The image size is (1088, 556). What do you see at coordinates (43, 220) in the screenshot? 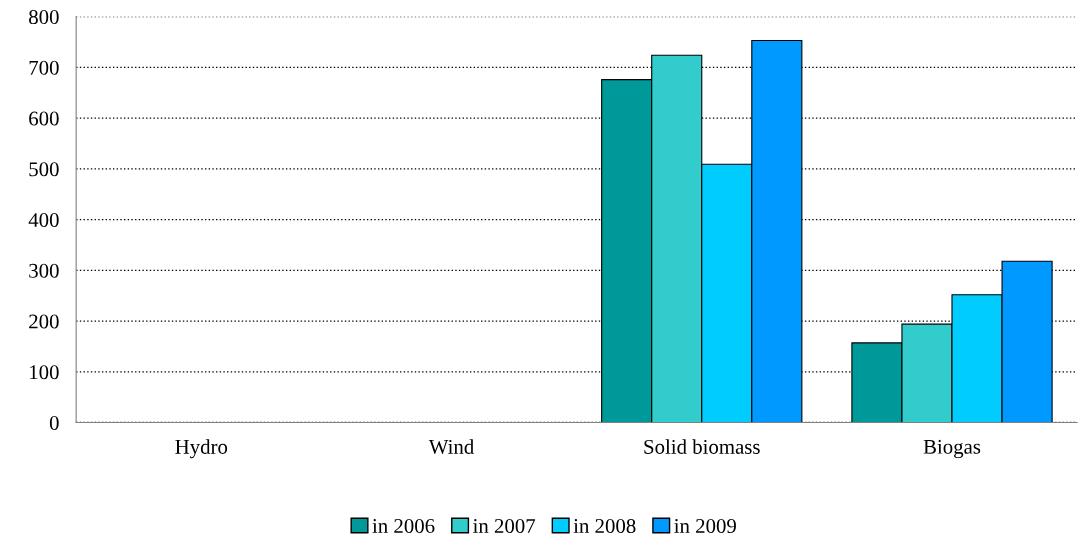
I see `y-tick-label: 400` at bounding box center [43, 220].